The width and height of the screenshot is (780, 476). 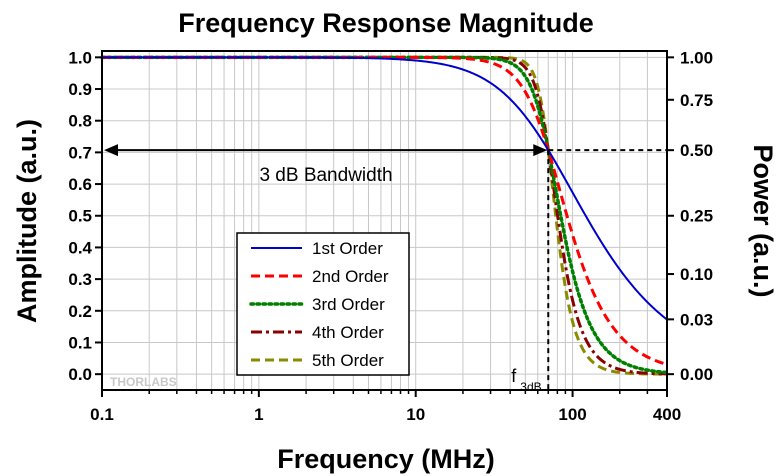 What do you see at coordinates (386, 23) in the screenshot?
I see `chart-title: Frequency Response Magnitude` at bounding box center [386, 23].